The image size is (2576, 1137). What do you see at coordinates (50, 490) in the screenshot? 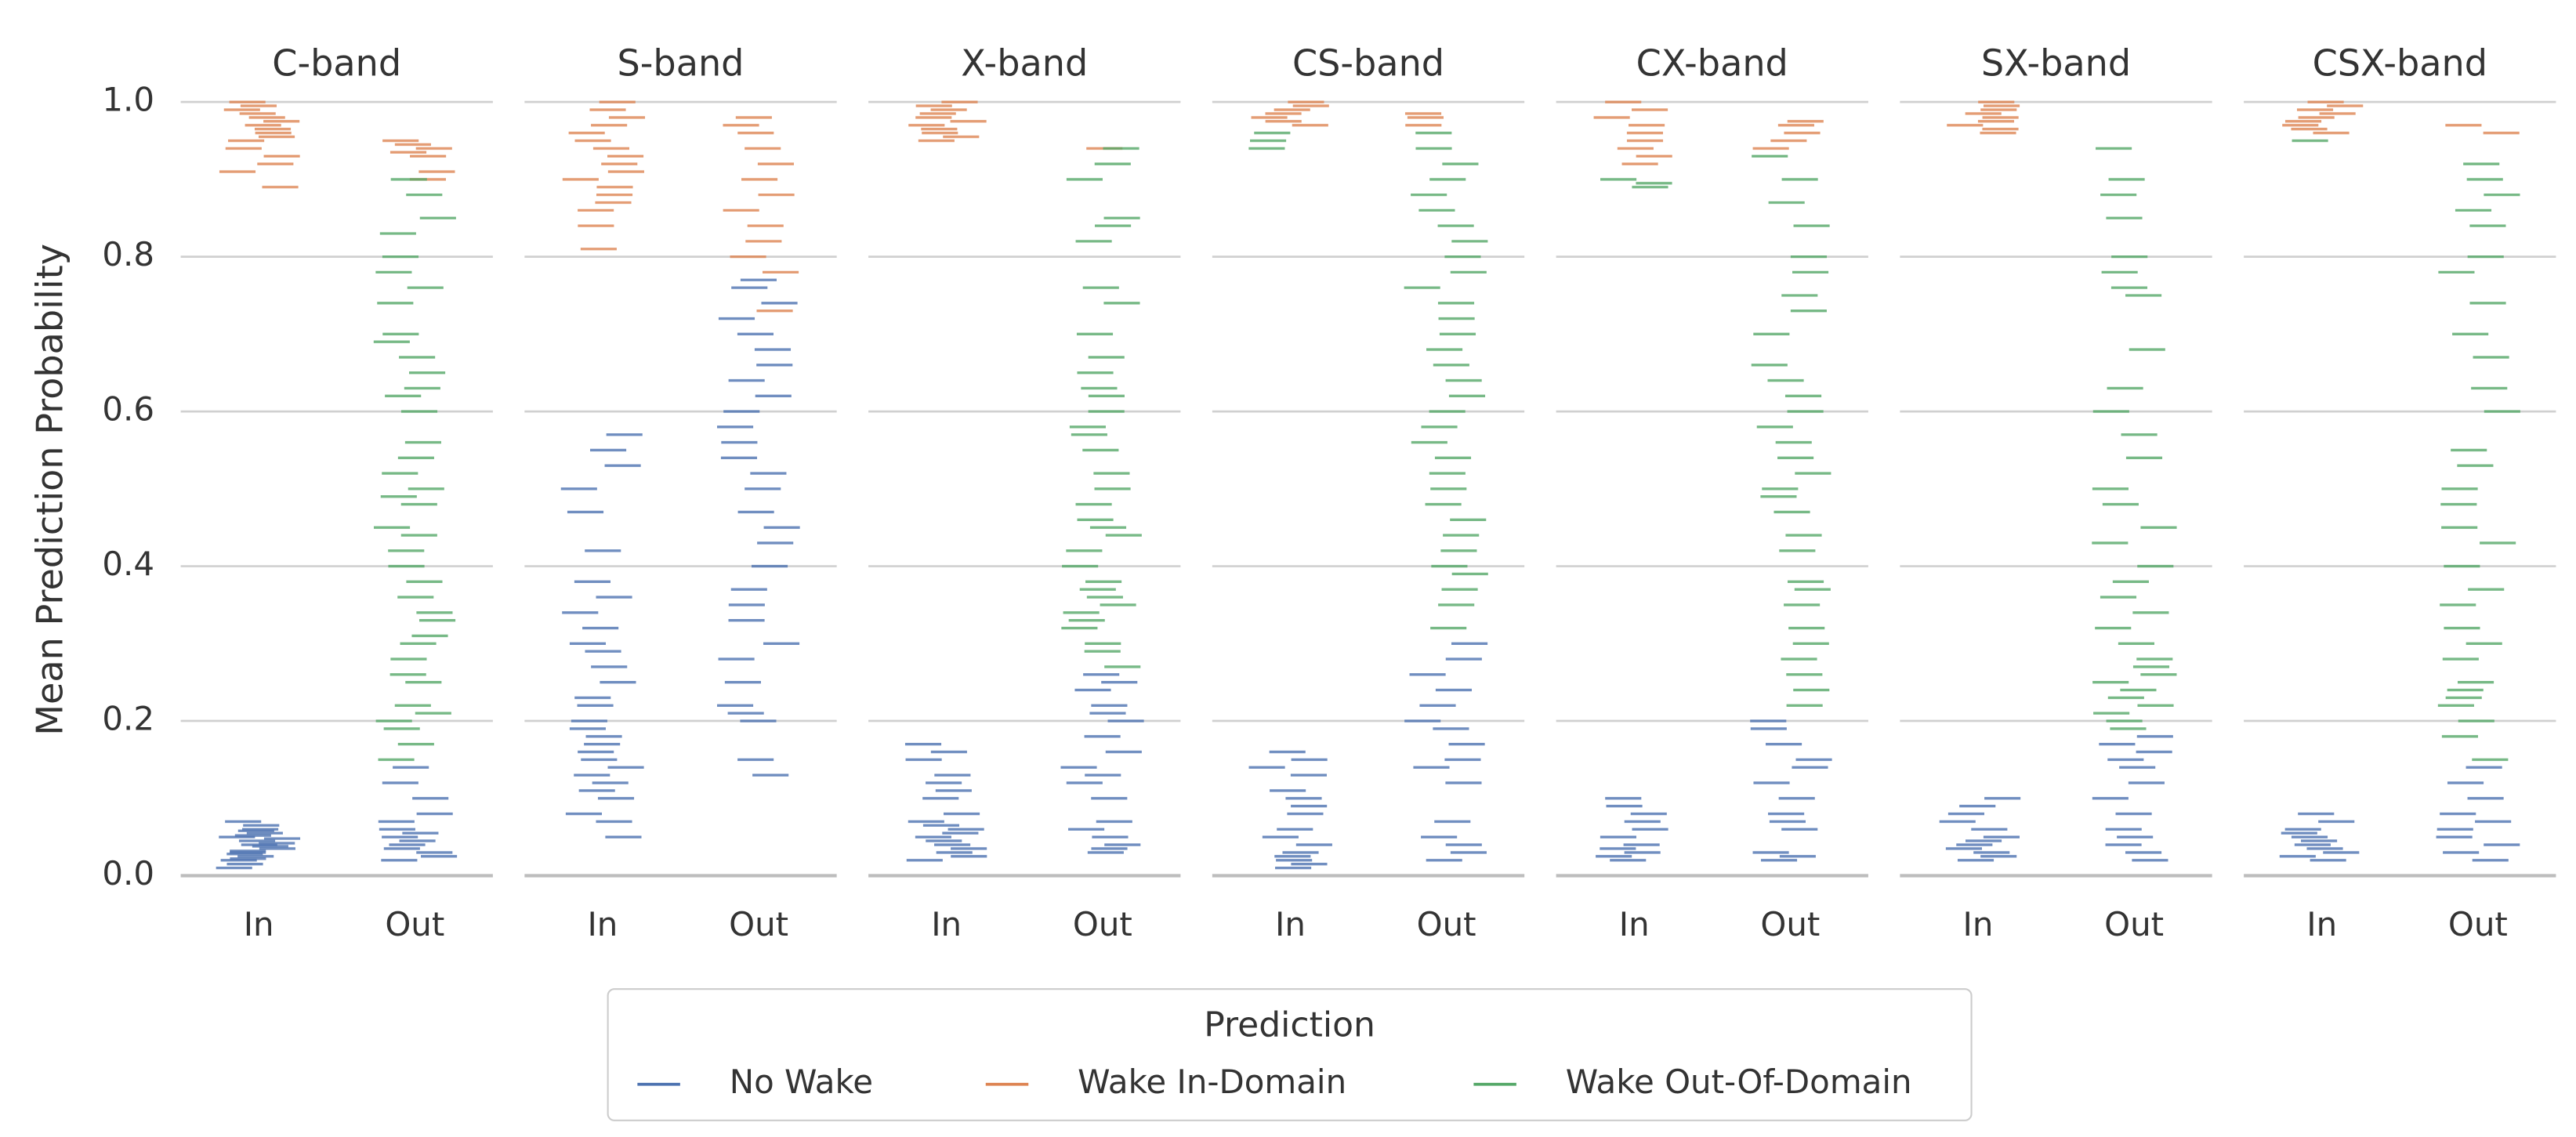
I see `y-axis-label: Mean Prediction Probability` at bounding box center [50, 490].